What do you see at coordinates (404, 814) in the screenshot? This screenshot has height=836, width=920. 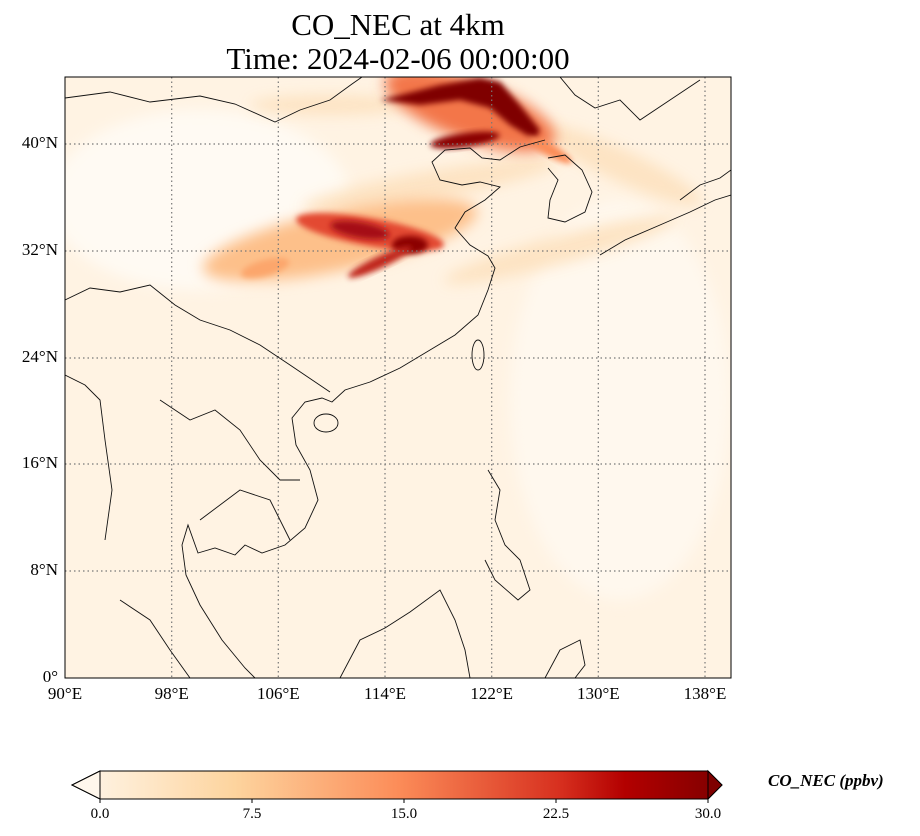 I see `colorbar-tick-label: 15.0` at bounding box center [404, 814].